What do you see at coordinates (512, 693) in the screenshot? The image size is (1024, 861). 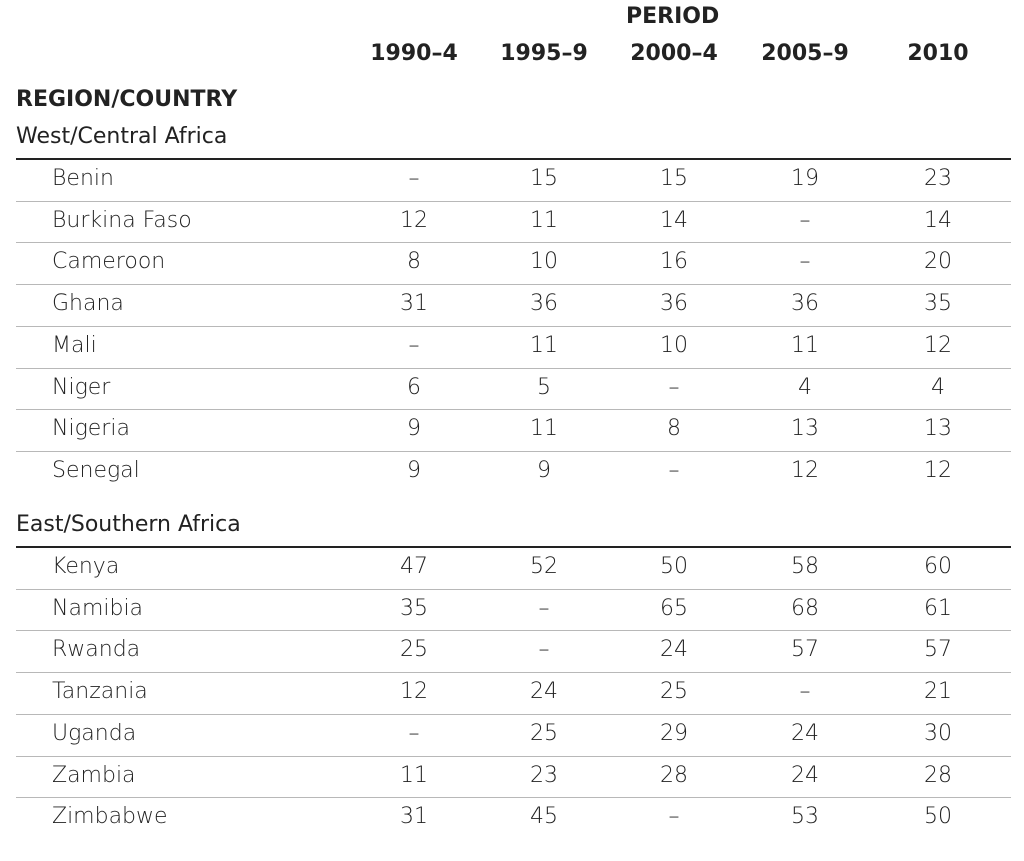 I see `table-row: Tanzania 12 24 25 – 21` at bounding box center [512, 693].